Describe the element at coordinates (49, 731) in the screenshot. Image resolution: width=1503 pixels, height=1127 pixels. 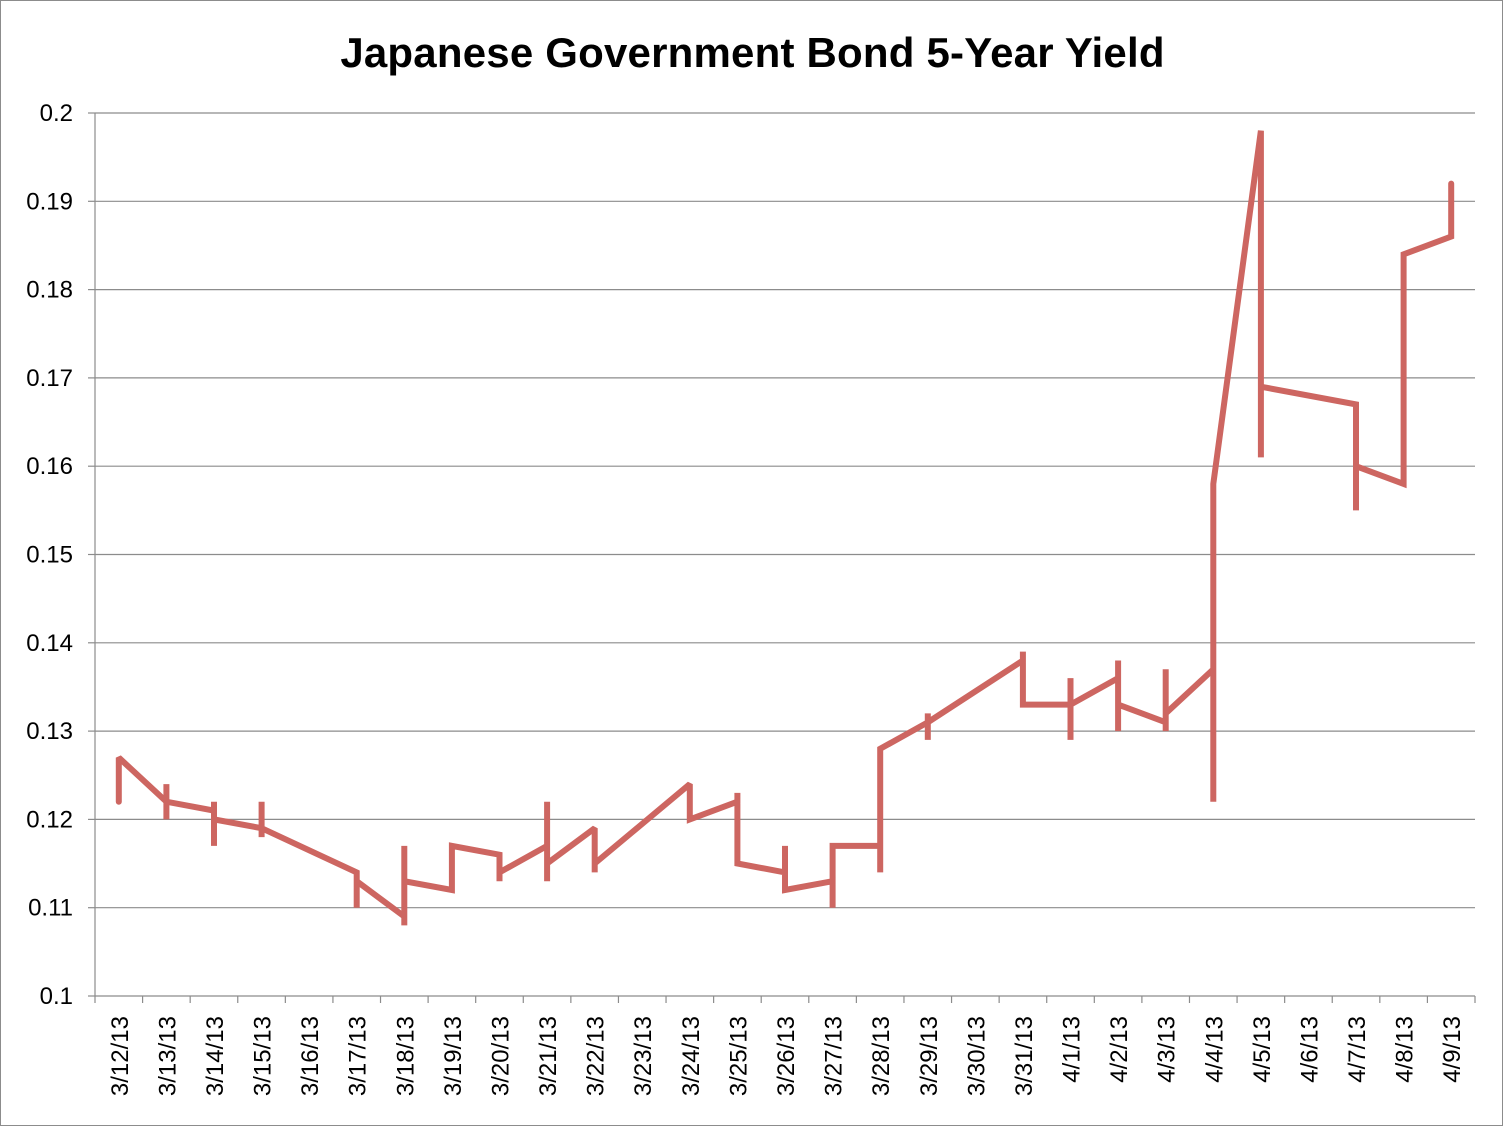
I see `y-tick-label: 0.13` at that location.